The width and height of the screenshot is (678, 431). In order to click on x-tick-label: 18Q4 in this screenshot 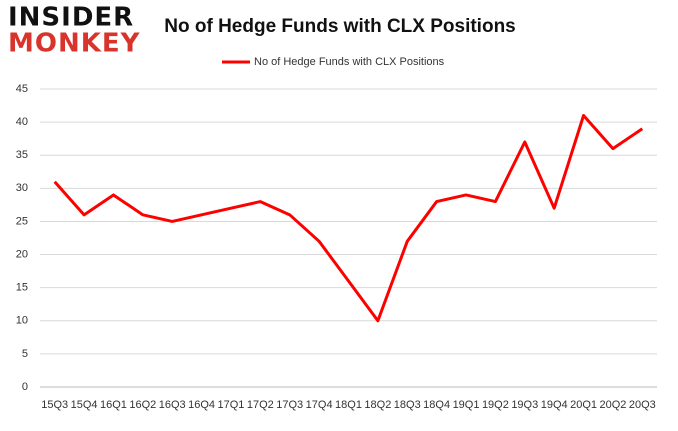, I will do `click(436, 405)`.